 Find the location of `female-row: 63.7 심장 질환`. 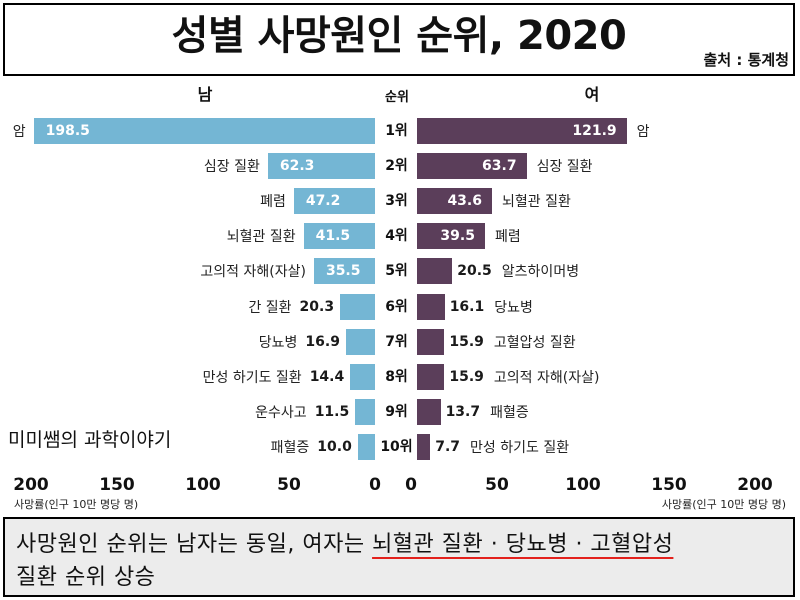

female-row: 63.7 심장 질환 is located at coordinates (608, 166).